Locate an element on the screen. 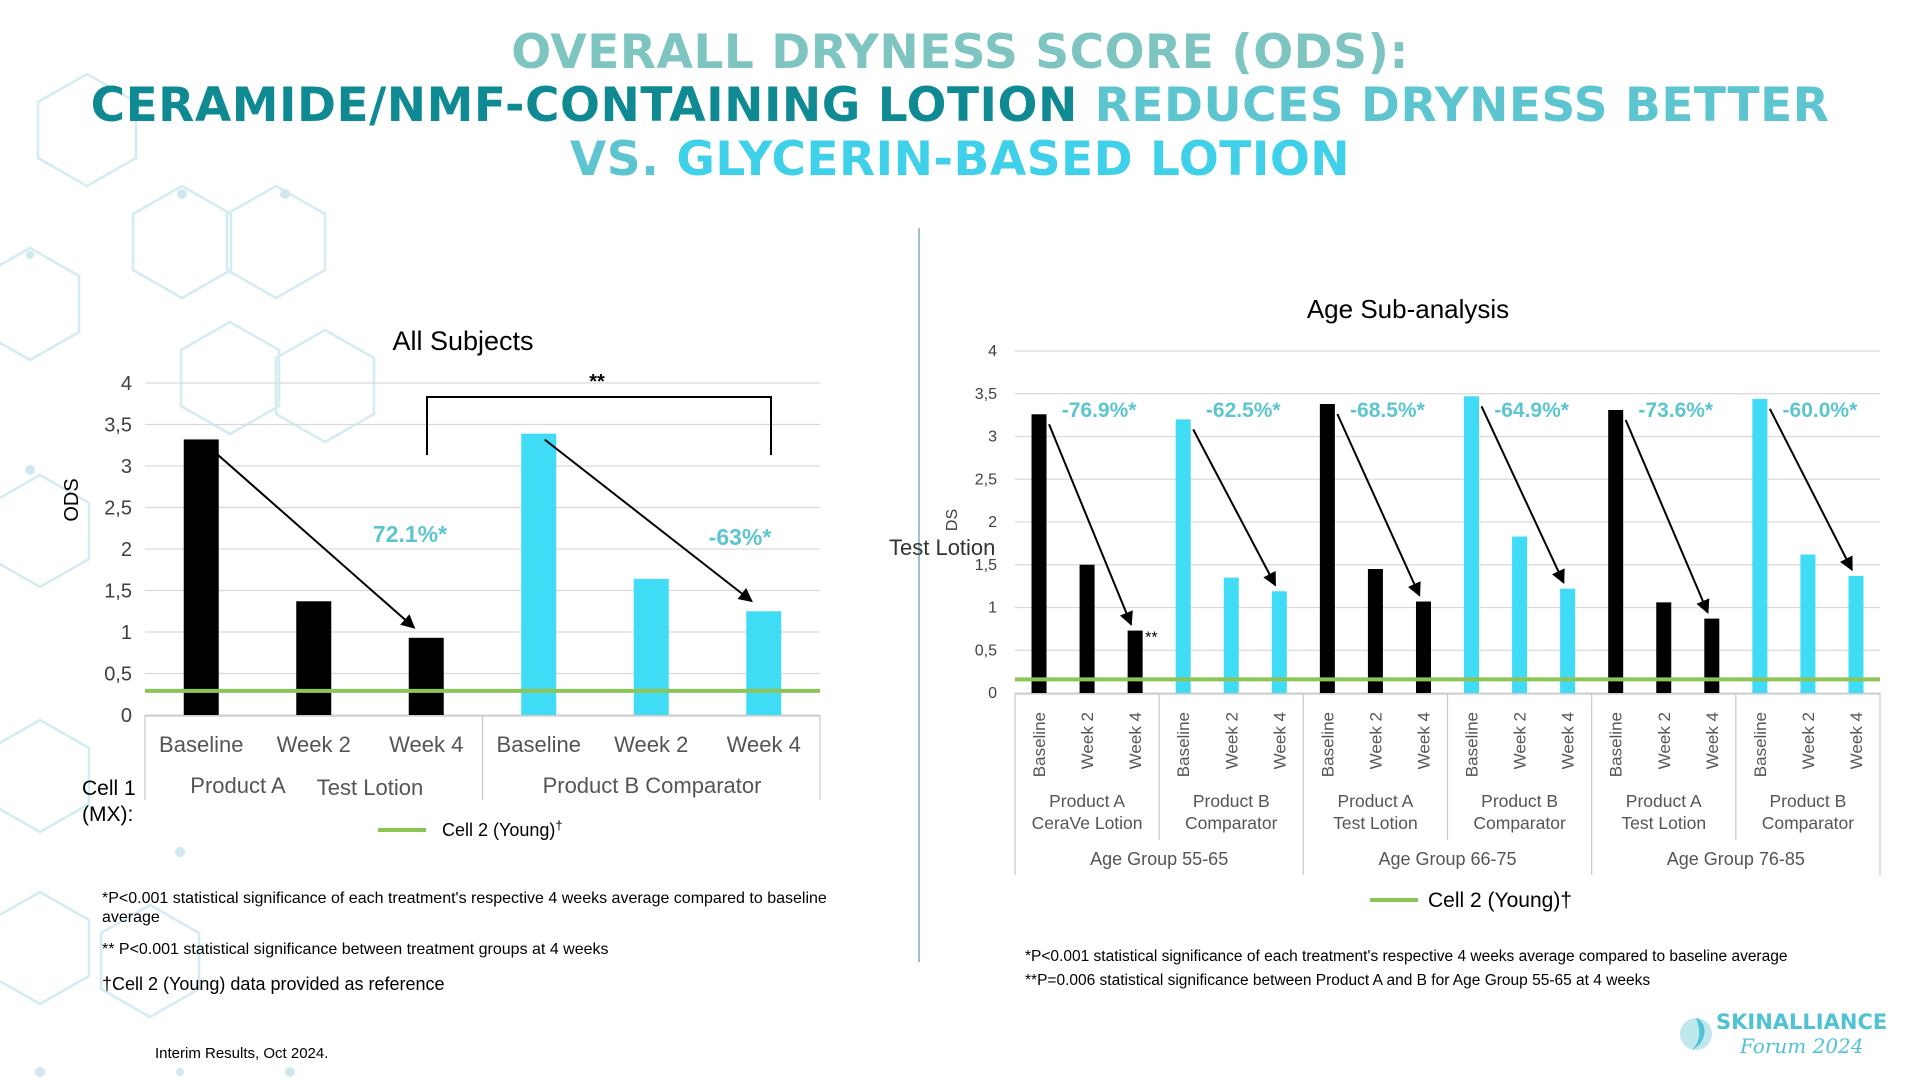  chart-a-ytick: 0 is located at coordinates (126, 716).